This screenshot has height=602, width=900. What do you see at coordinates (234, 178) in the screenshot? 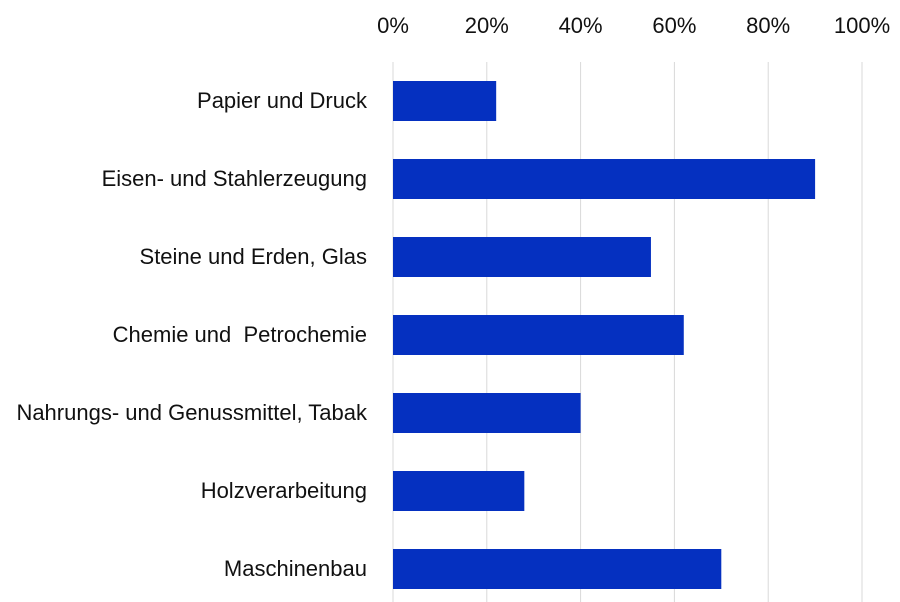
I see `y-tick-label: Eisen- und Stahlerzeugung` at bounding box center [234, 178].